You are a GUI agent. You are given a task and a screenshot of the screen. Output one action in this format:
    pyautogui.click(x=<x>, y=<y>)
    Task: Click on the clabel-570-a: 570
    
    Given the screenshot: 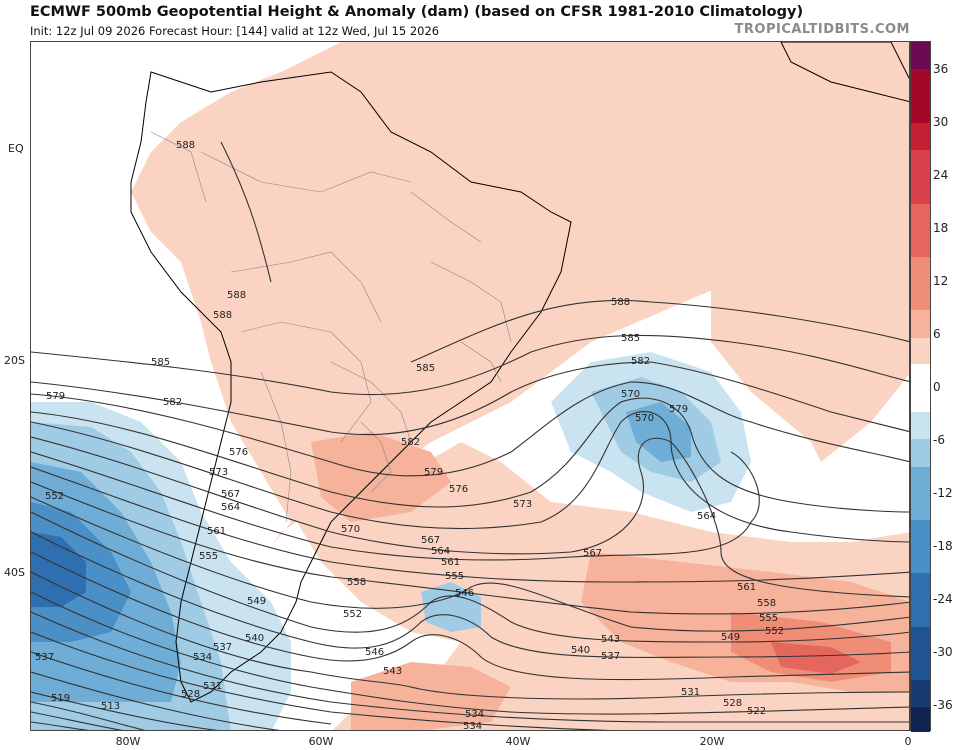 What is the action you would take?
    pyautogui.click(x=644, y=418)
    